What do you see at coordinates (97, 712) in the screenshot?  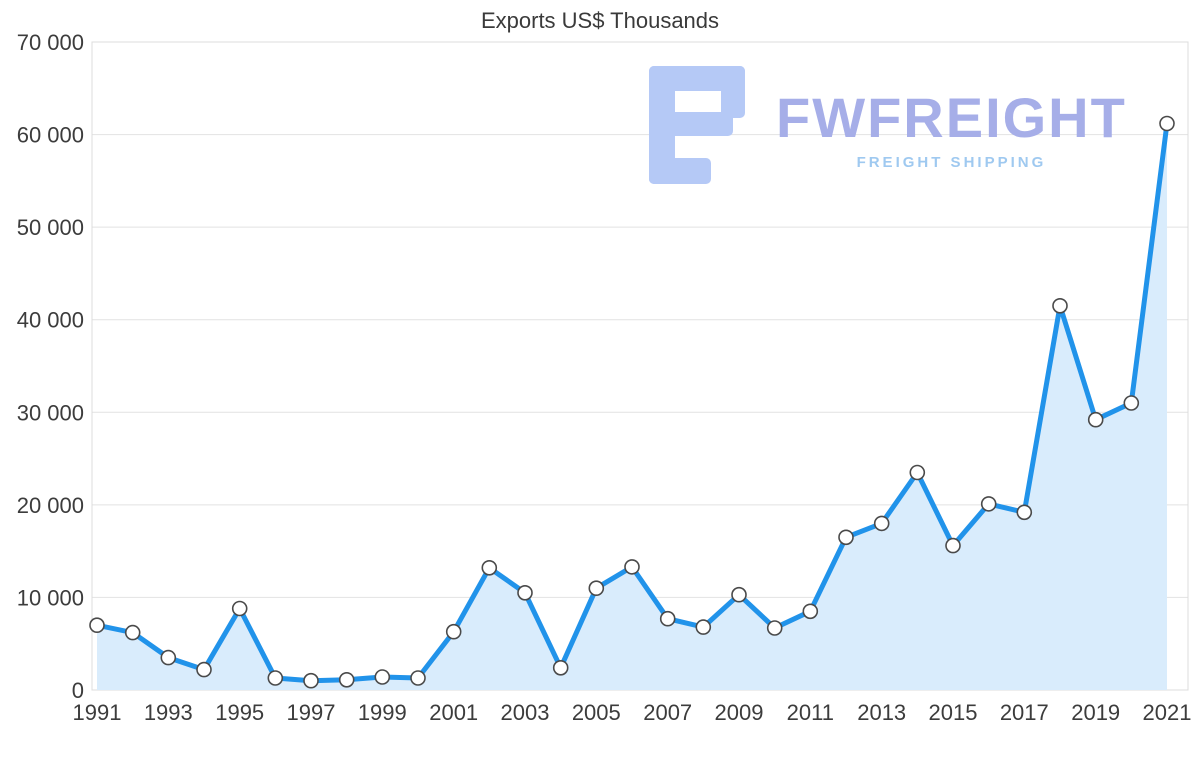 I see `x-axis-label: 1991` at bounding box center [97, 712].